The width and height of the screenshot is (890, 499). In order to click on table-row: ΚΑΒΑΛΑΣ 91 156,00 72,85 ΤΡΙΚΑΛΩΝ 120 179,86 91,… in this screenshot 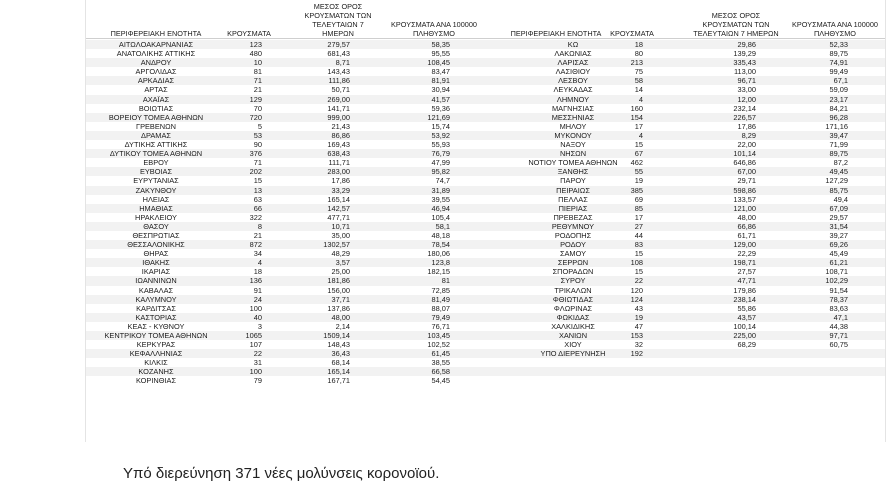, I will do `click(485, 290)`.